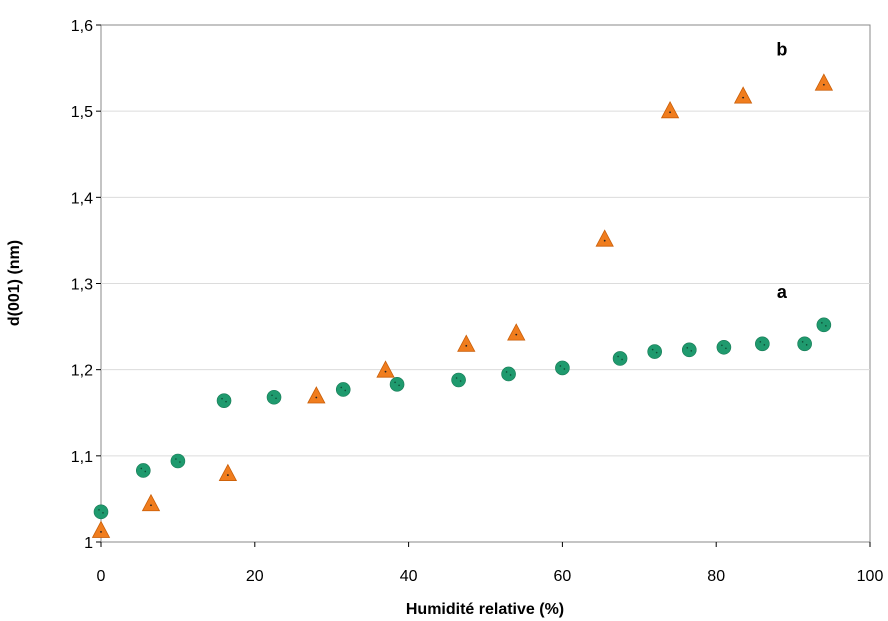 This screenshot has height=621, width=888. Describe the element at coordinates (88, 543) in the screenshot. I see `y-tick-label: 1` at that location.